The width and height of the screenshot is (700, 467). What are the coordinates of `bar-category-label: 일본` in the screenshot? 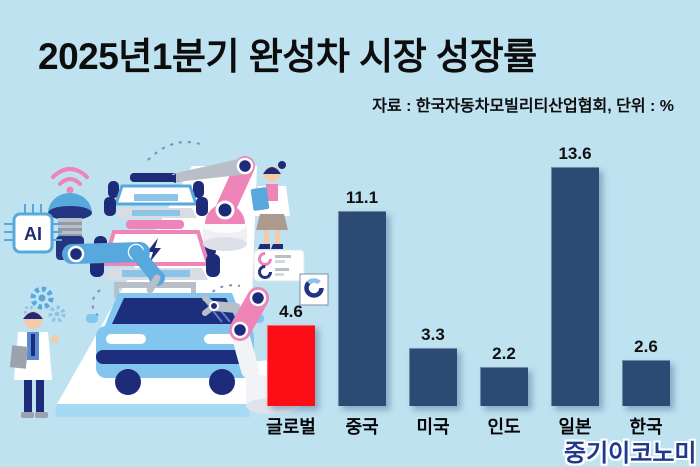 It's located at (575, 427).